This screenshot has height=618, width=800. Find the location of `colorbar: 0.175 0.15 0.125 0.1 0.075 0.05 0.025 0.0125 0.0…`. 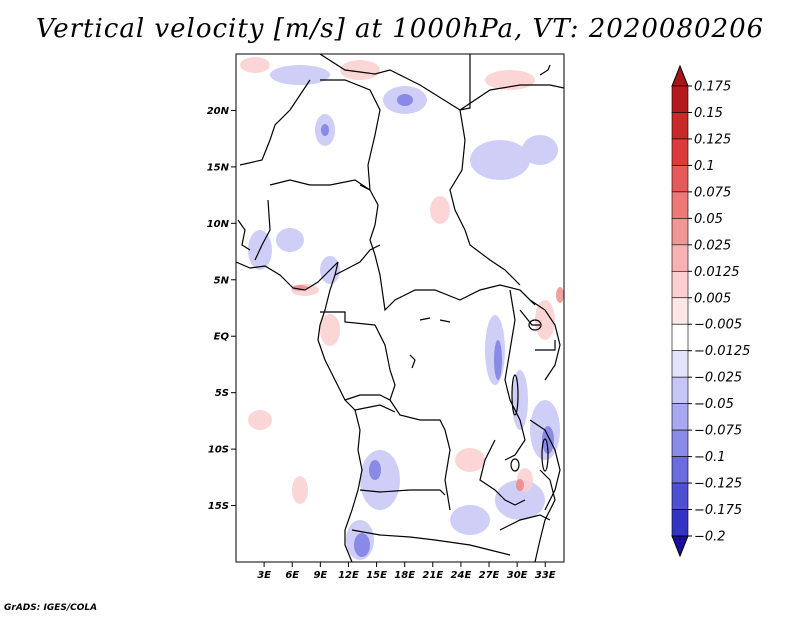

colorbar: 0.175 0.15 0.125 0.1 0.075 0.05 0.025 0.0125 0.0… is located at coordinates (710, 311).